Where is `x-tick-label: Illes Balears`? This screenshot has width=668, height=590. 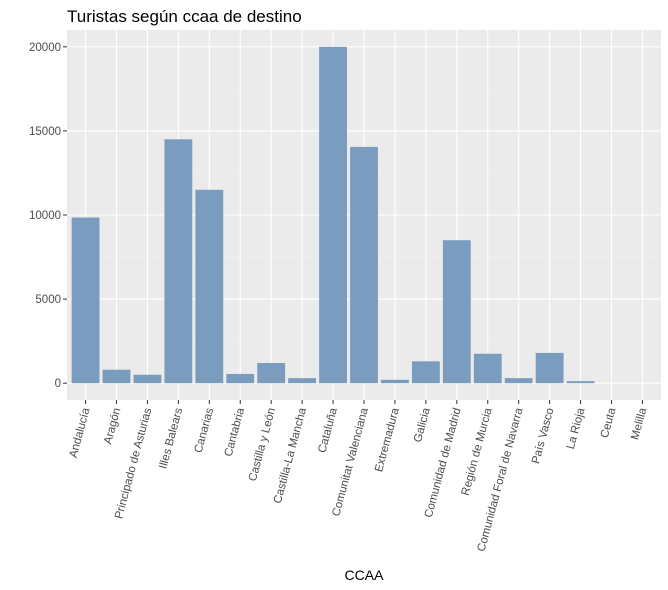
x-tick-label: Illes Balears is located at coordinates (171, 438).